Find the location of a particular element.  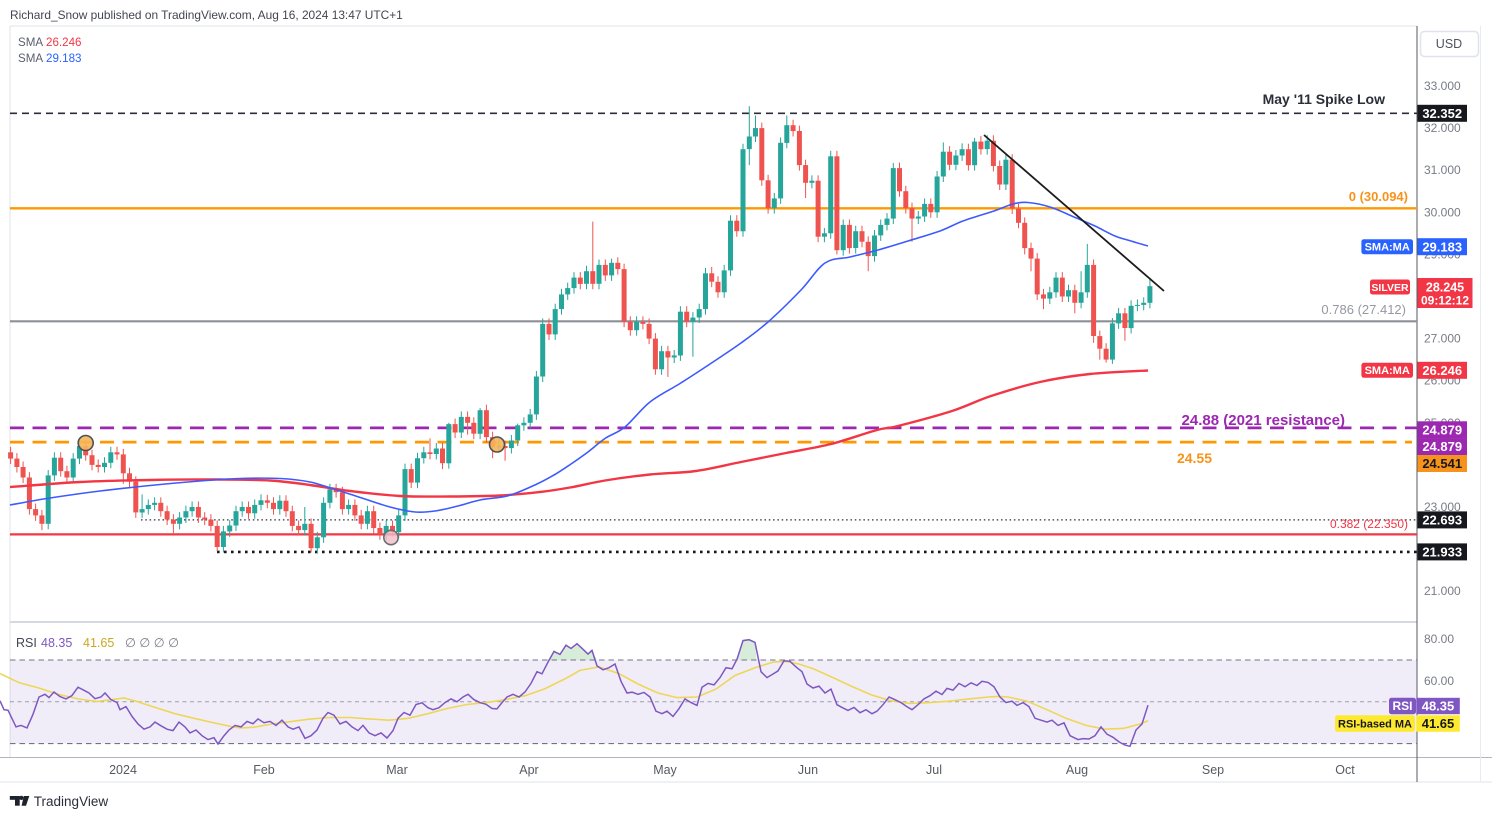

svg-text: Apr is located at coordinates (528, 770).